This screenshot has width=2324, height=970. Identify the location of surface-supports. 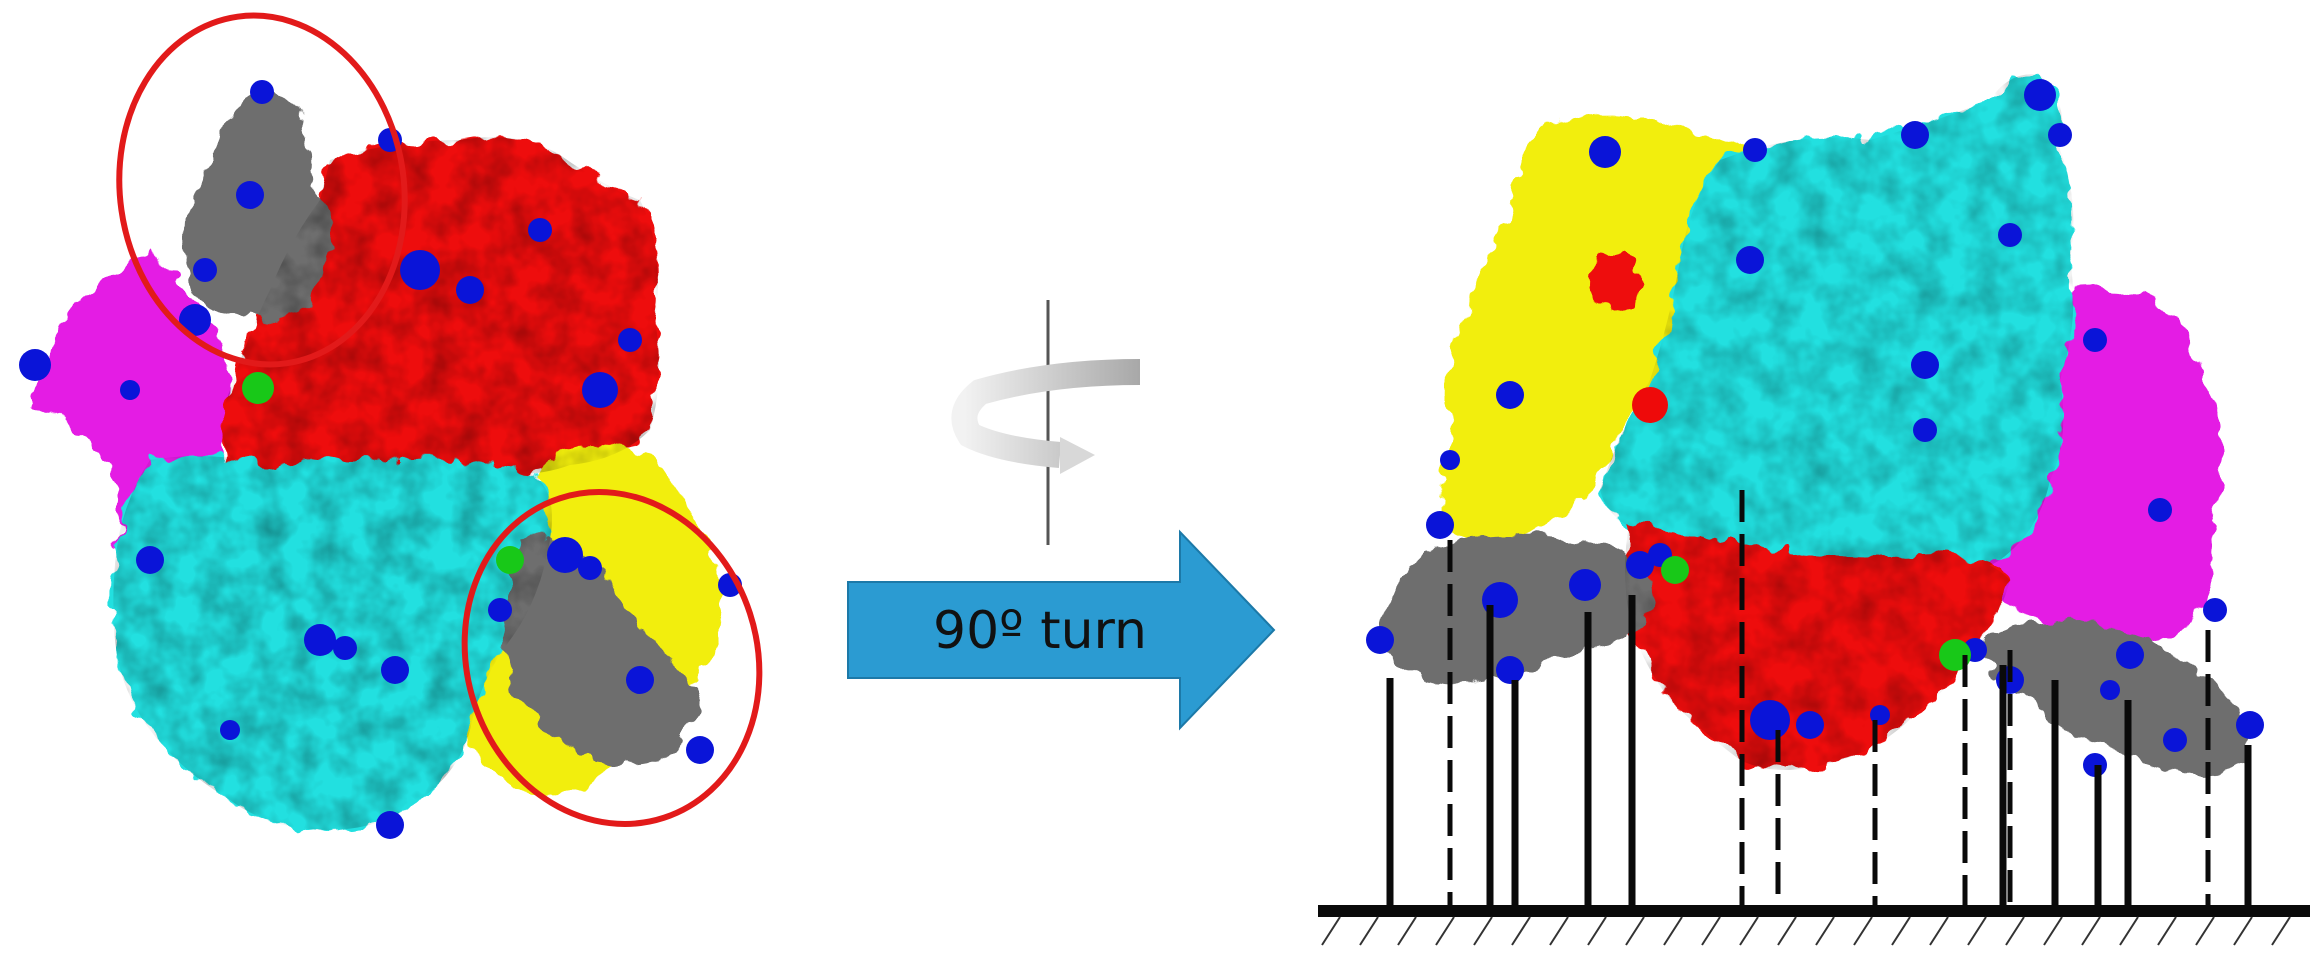
(1819, 751).